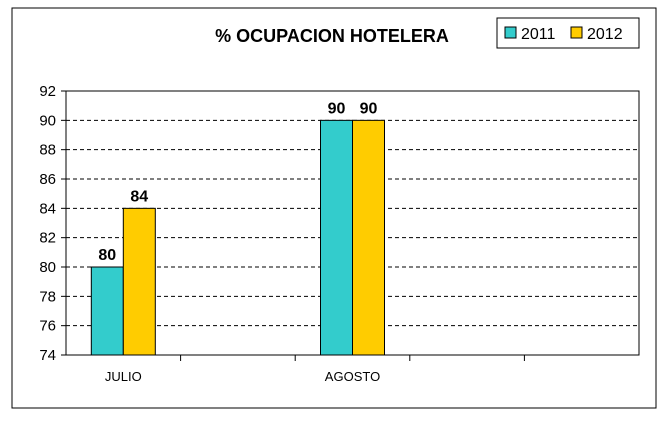 The width and height of the screenshot is (670, 423). I want to click on y-tick-label: 80, so click(47, 267).